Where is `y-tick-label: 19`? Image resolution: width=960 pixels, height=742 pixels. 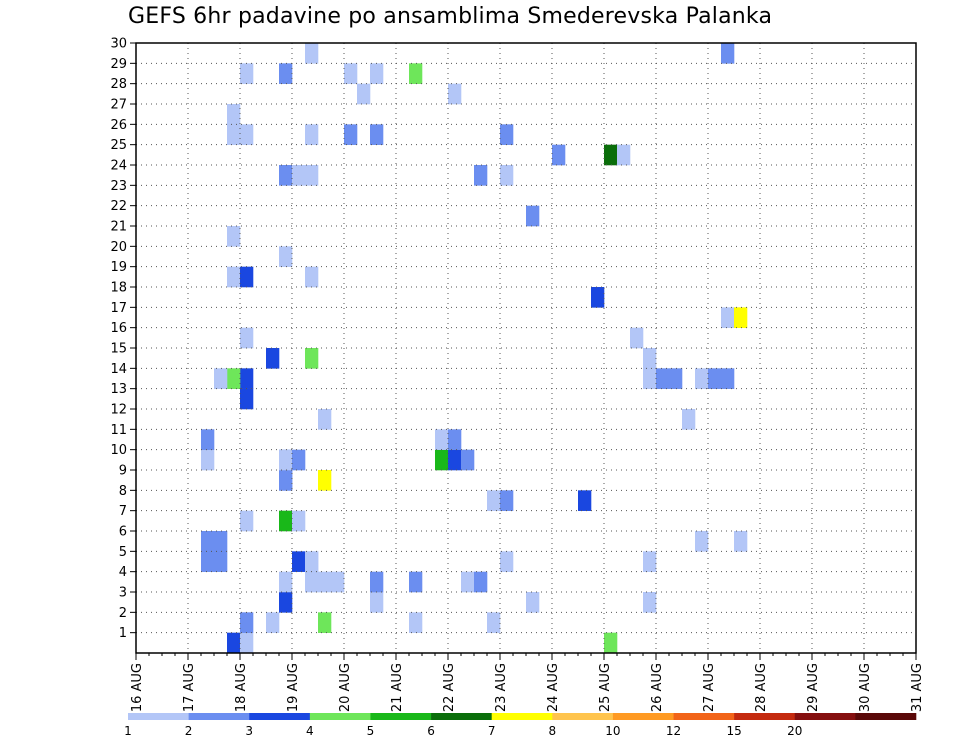 y-tick-label: 19 is located at coordinates (118, 267).